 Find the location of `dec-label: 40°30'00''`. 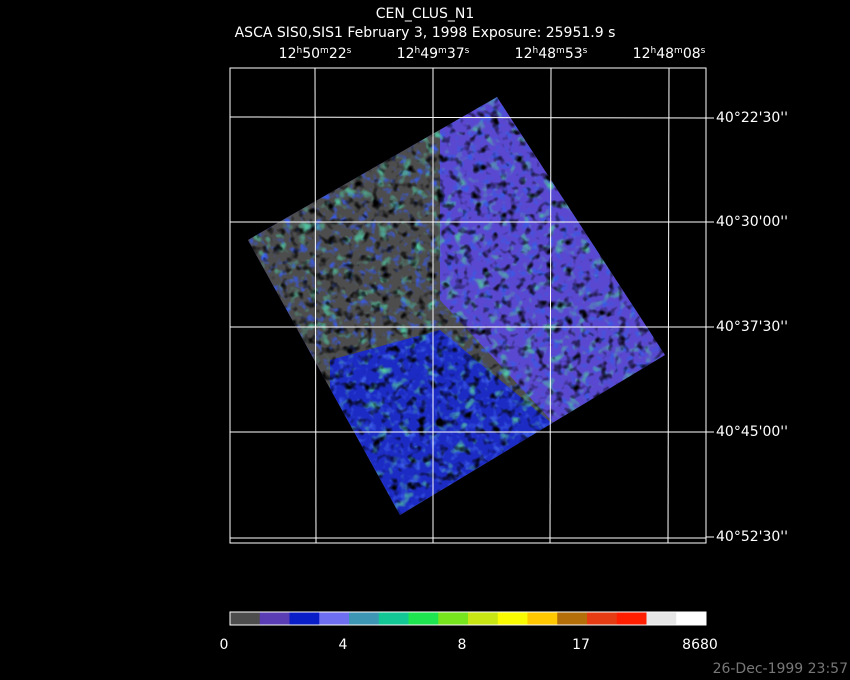

dec-label: 40°30'00'' is located at coordinates (752, 222).